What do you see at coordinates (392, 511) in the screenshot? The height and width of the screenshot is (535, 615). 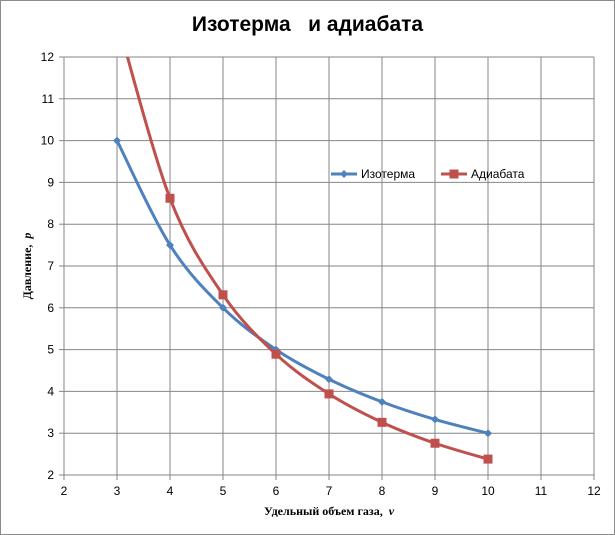 I see `x-axis-variable: v` at bounding box center [392, 511].